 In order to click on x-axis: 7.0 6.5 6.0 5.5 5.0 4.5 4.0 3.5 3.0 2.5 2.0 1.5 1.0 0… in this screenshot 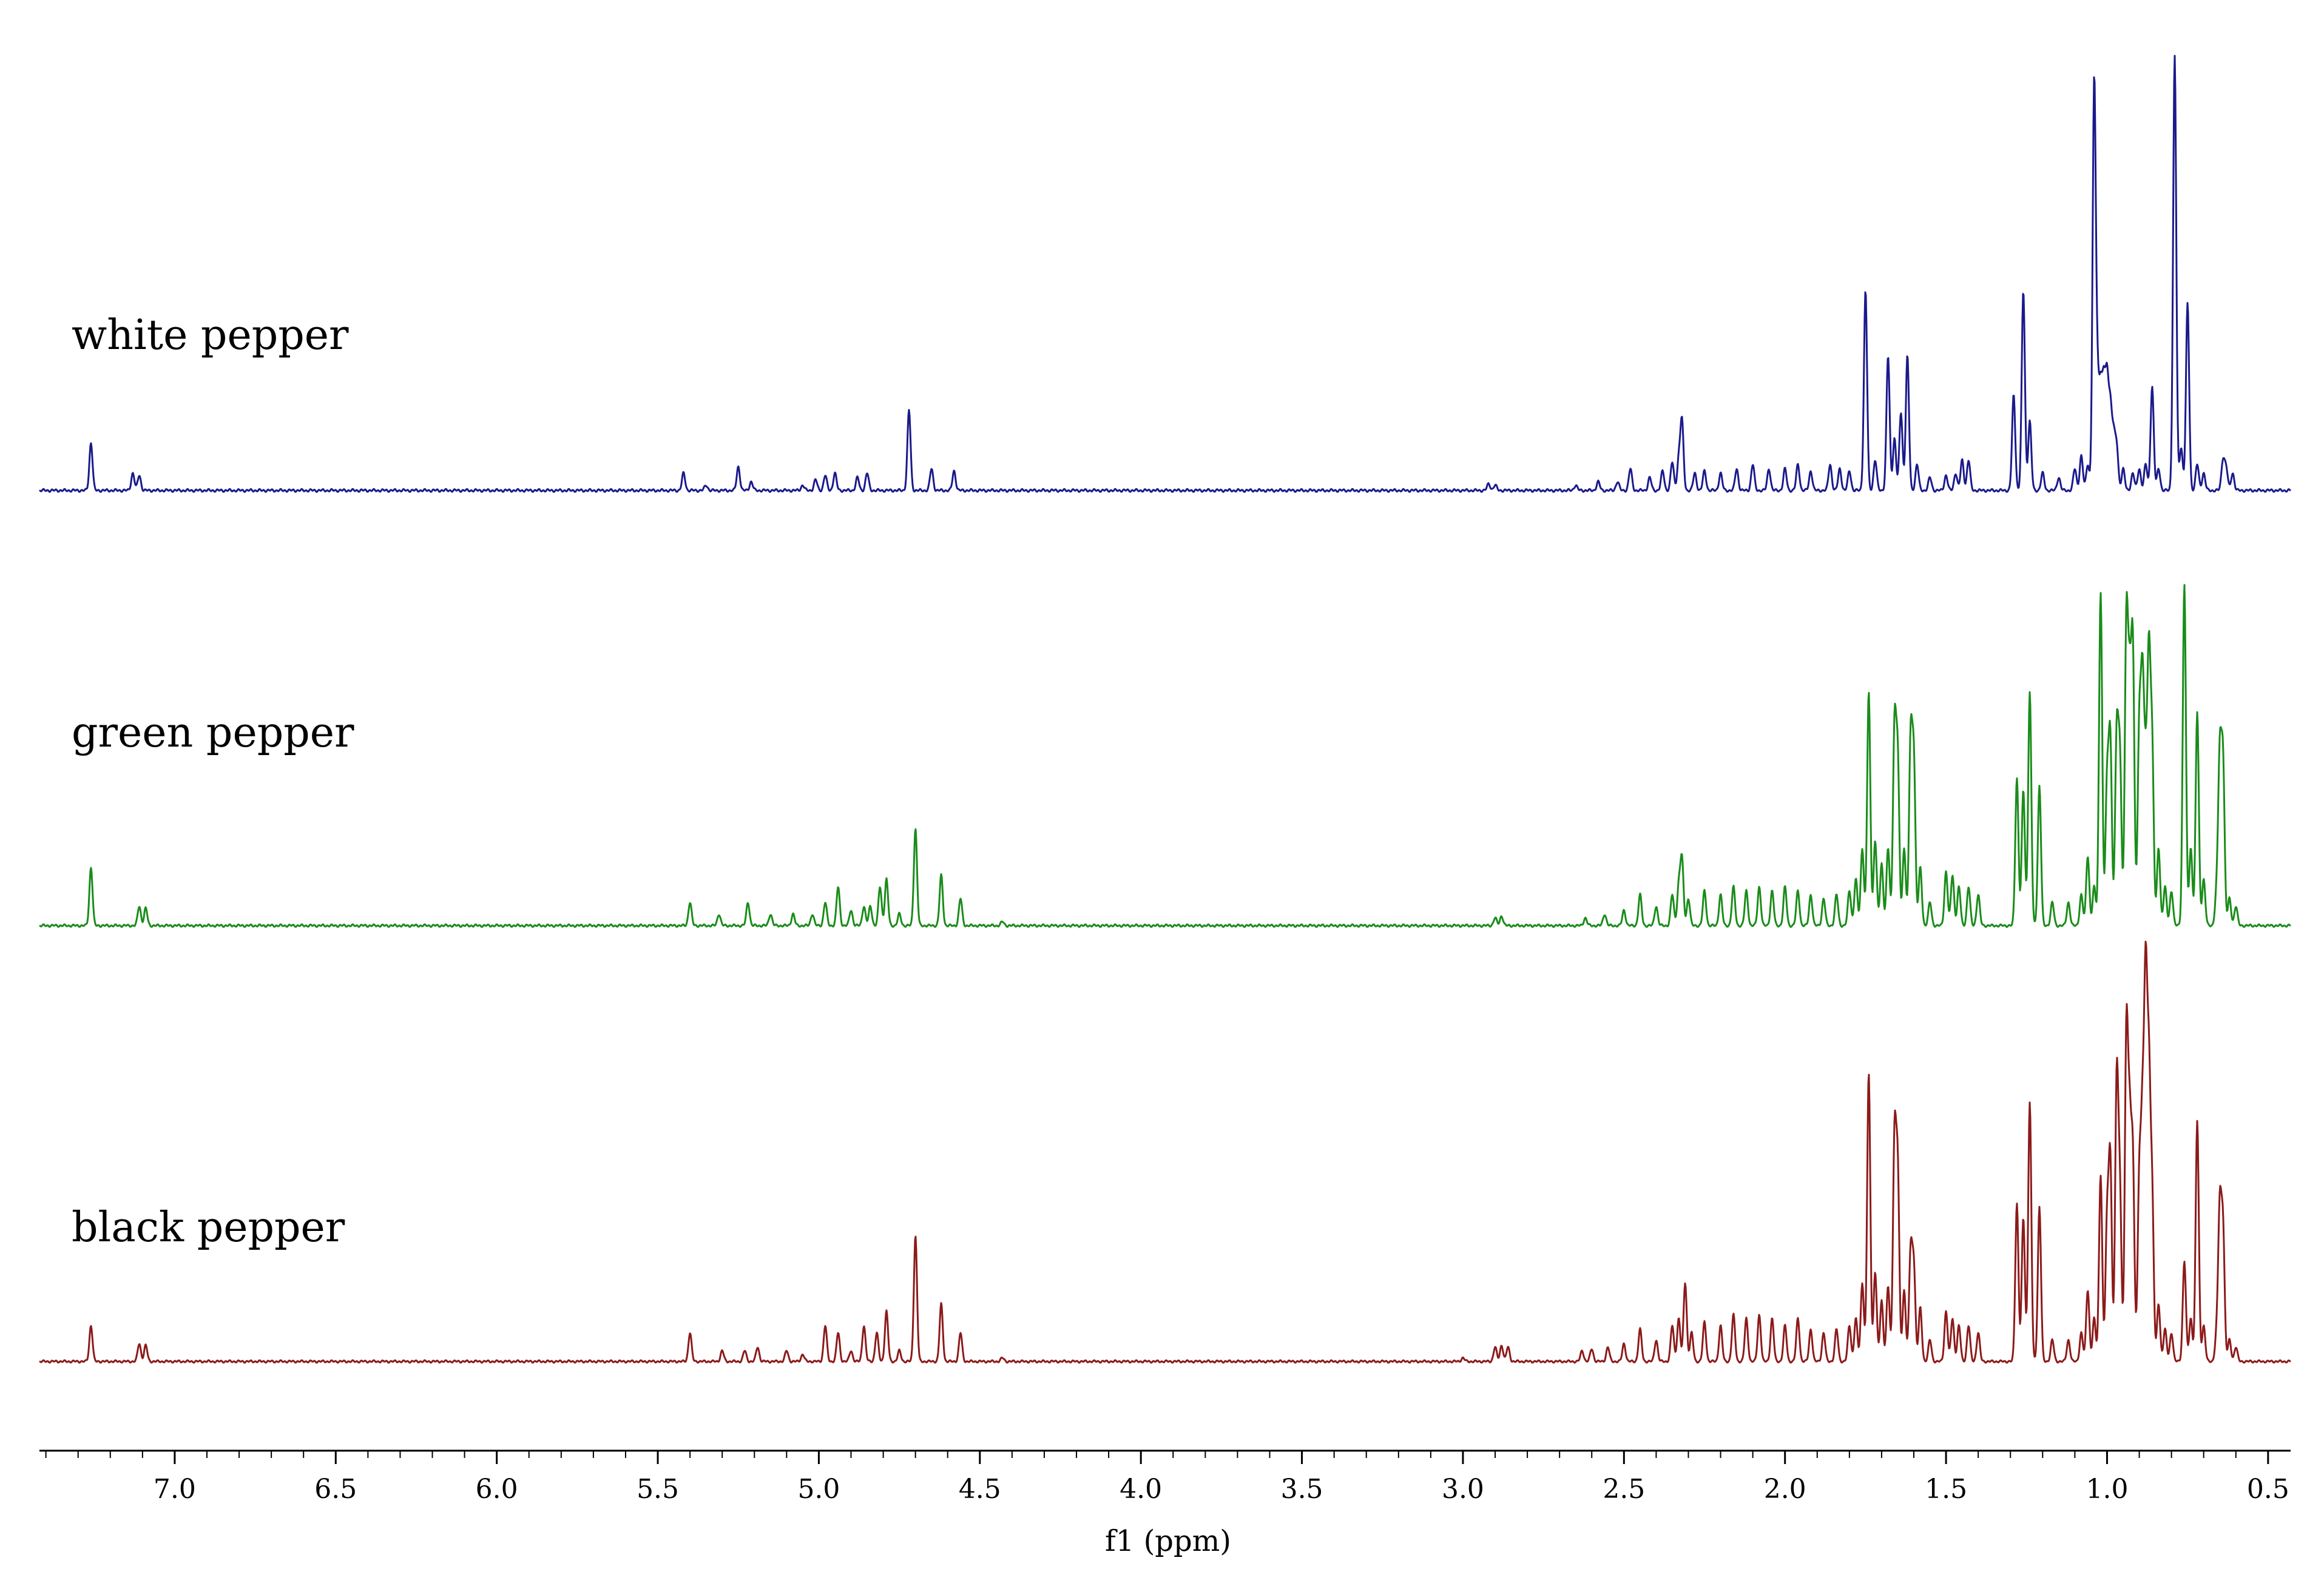, I will do `click(1165, 1477)`.